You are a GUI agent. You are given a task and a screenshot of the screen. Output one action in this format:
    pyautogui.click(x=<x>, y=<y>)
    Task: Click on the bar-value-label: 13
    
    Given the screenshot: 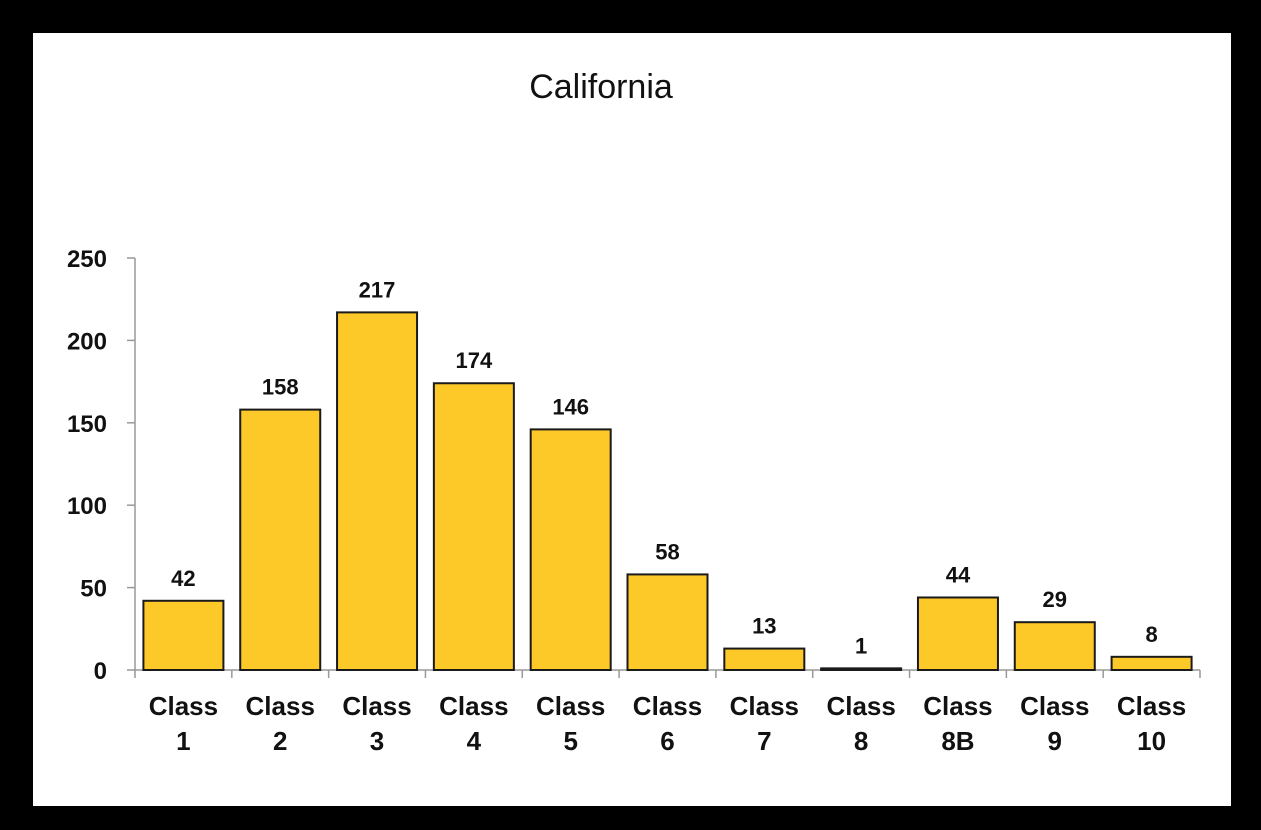 What is the action you would take?
    pyautogui.click(x=764, y=626)
    